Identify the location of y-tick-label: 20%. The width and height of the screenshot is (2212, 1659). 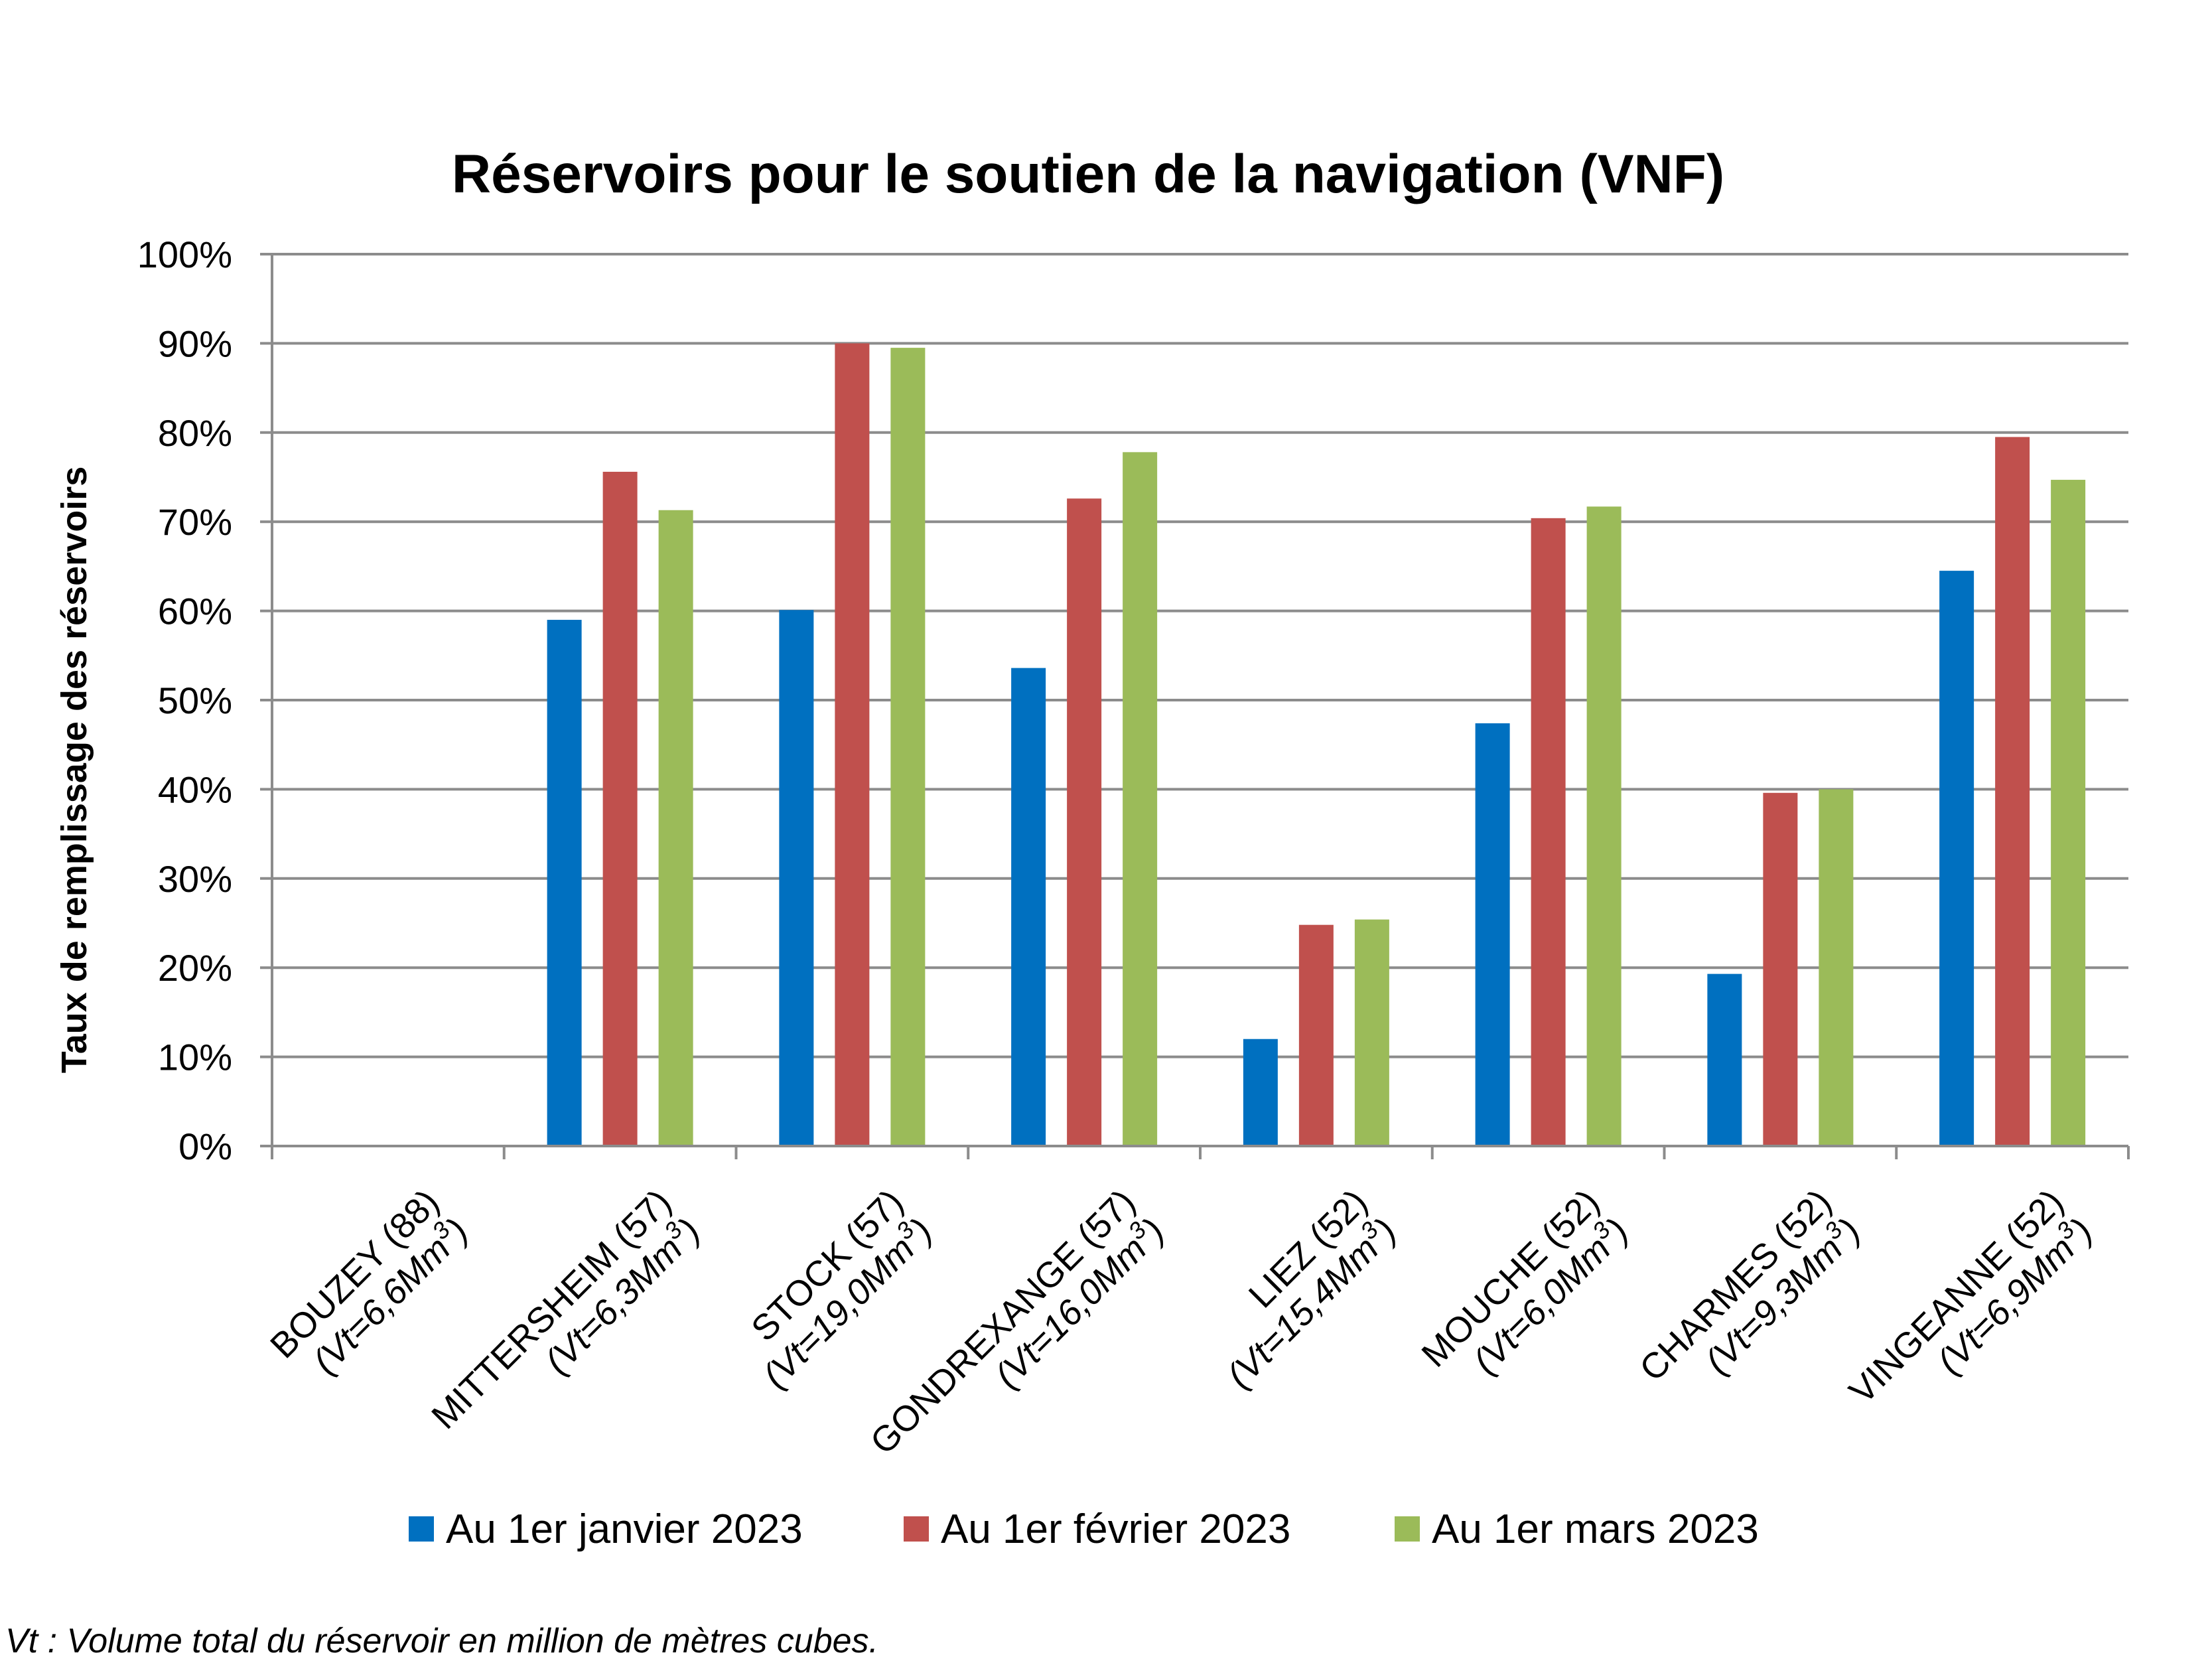
(195, 968).